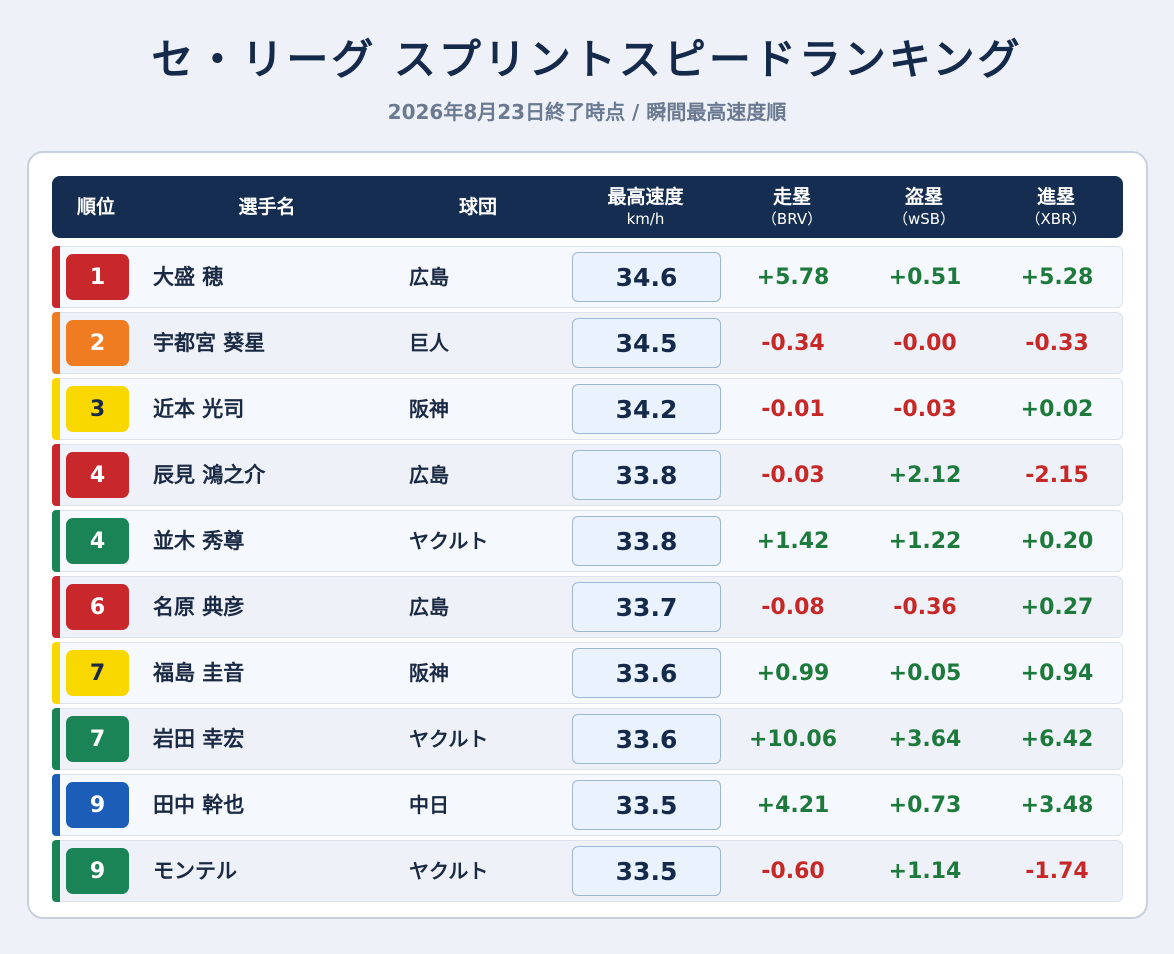 Image resolution: width=1174 pixels, height=954 pixels. I want to click on player-name: 福島 圭音, so click(199, 673).